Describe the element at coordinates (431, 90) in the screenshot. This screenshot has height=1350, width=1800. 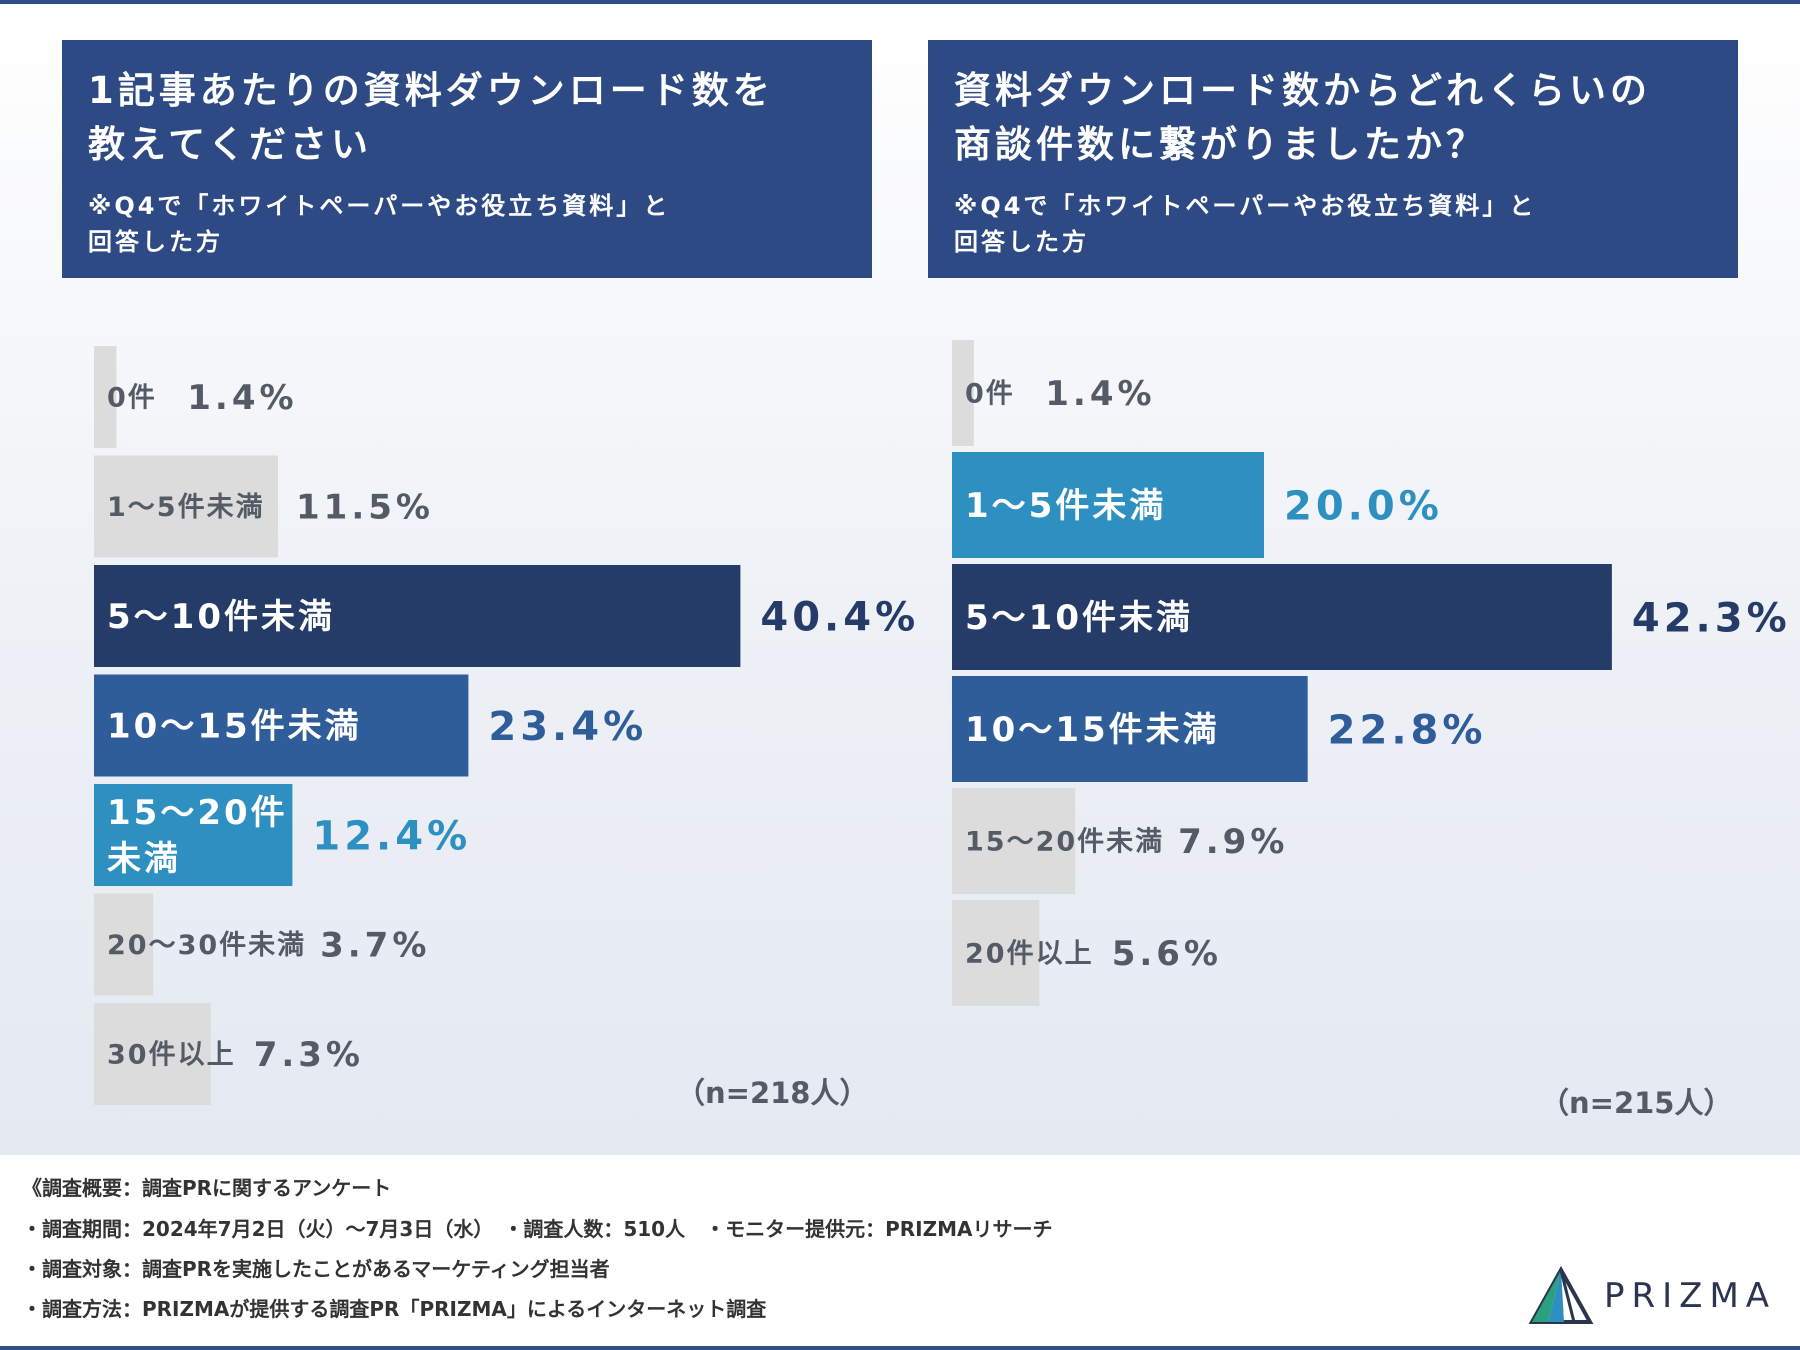
I see `left-title-line-1: 1記事あたりの資料ダウンロード数を` at that location.